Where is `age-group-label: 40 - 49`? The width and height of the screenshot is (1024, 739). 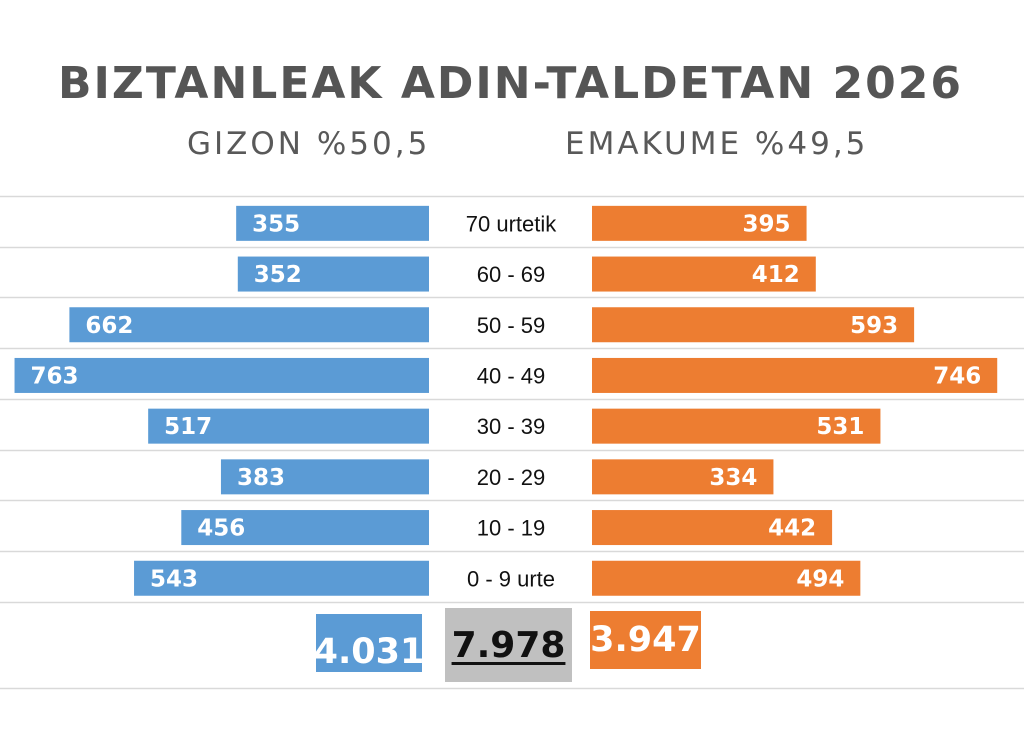 age-group-label: 40 - 49 is located at coordinates (511, 375).